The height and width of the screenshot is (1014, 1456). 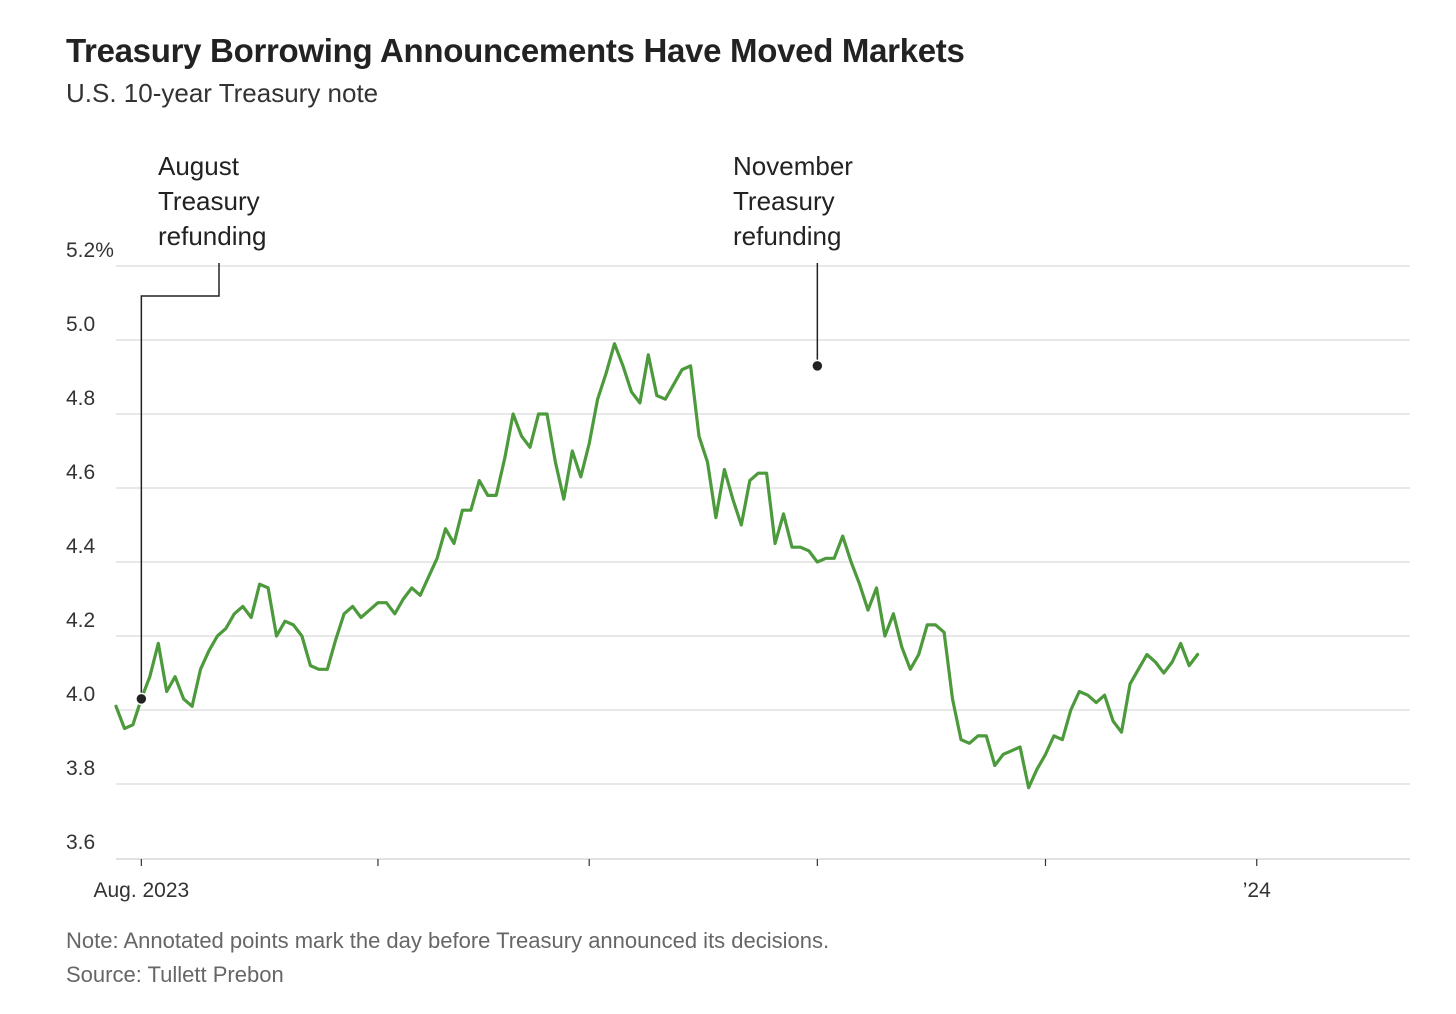 What do you see at coordinates (90, 250) in the screenshot?
I see `y-tick-label: 5.2%` at bounding box center [90, 250].